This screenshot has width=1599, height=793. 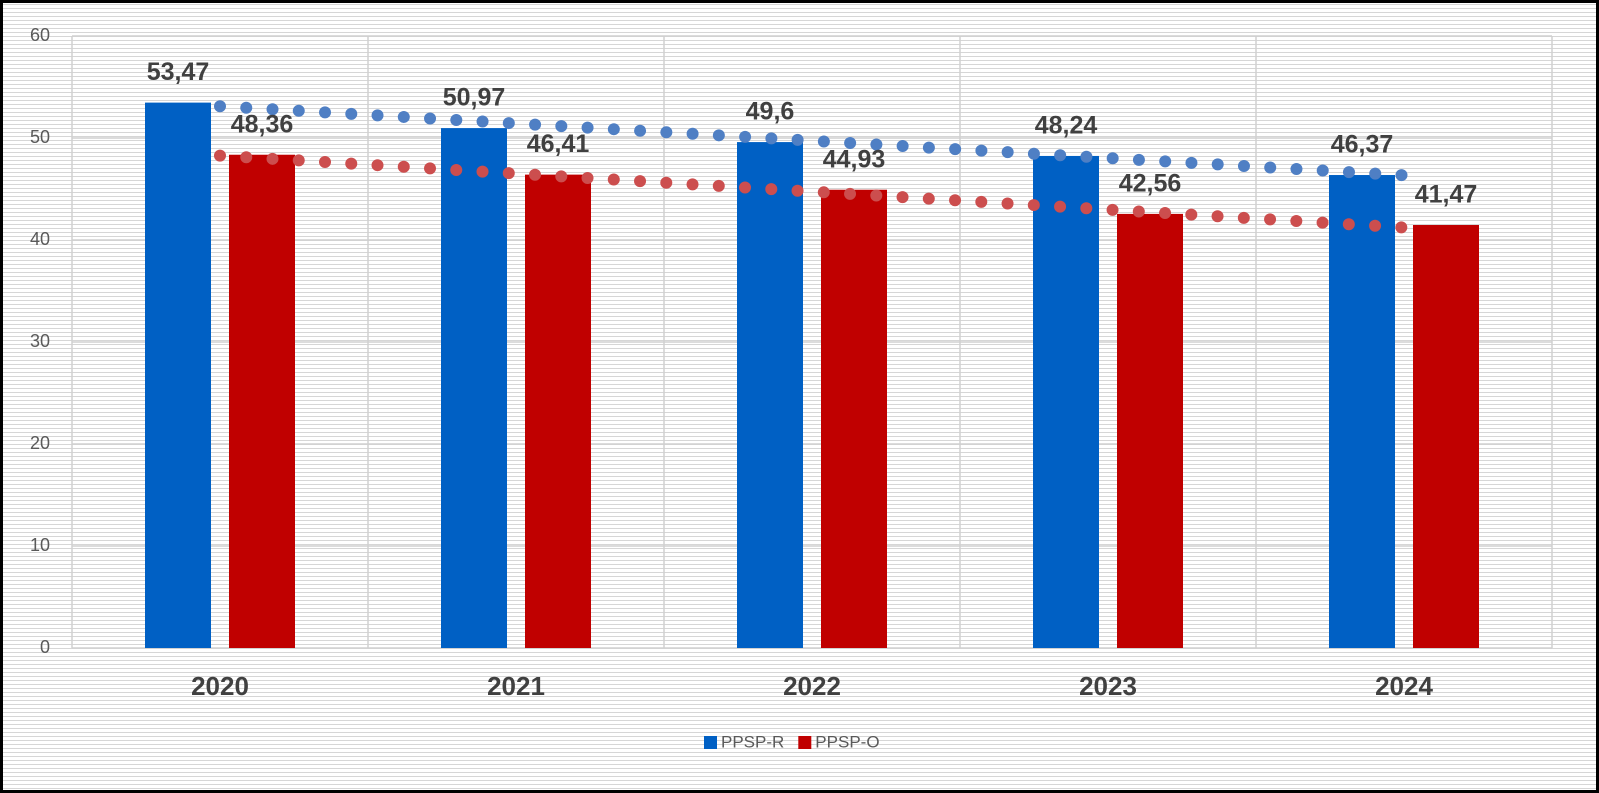 I want to click on y-tick-label: 0, so click(x=45, y=647).